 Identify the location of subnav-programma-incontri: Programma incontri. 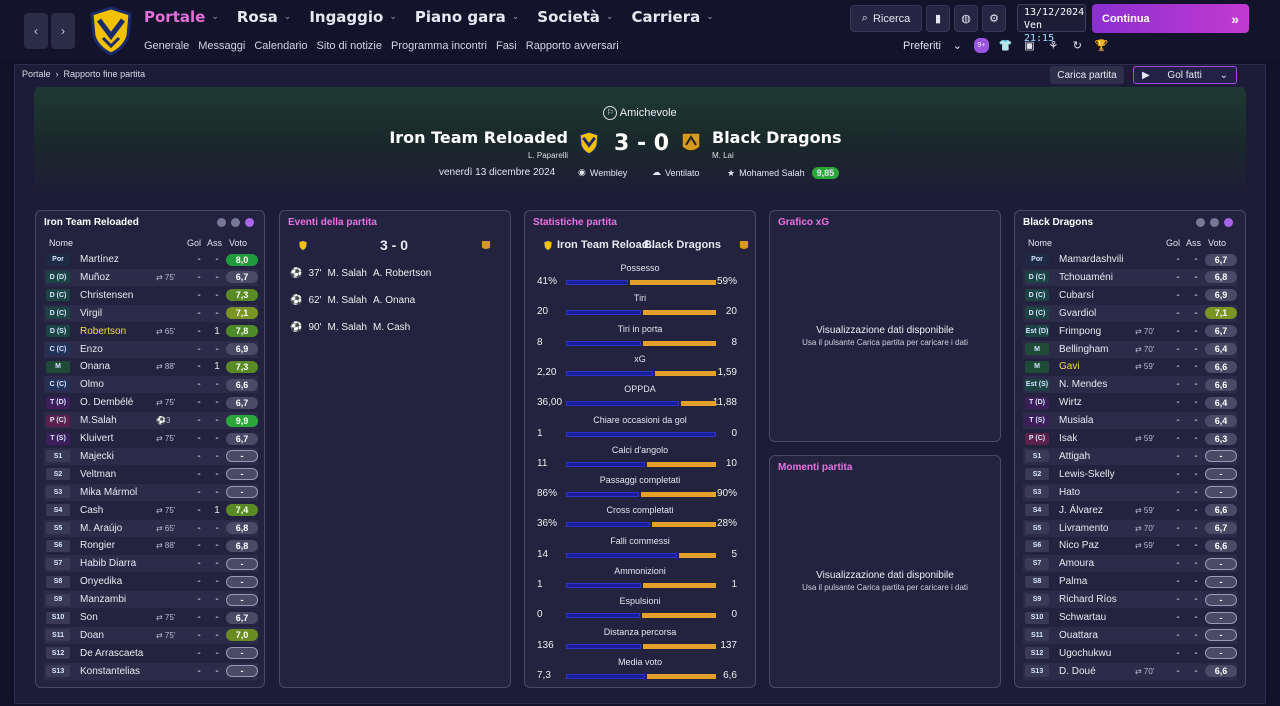
(438, 46).